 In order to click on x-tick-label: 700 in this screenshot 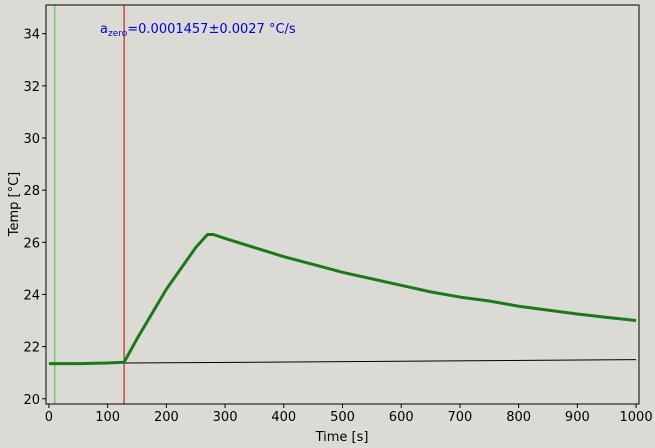, I will do `click(460, 417)`.